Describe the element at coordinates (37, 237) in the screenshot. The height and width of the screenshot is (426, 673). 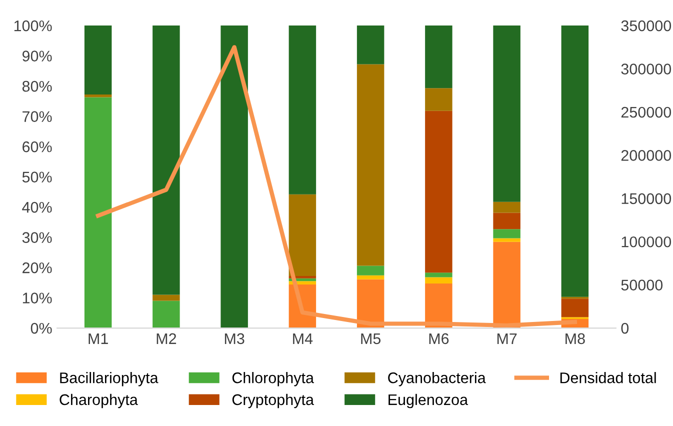
I see `y-tick-label: 30%` at that location.